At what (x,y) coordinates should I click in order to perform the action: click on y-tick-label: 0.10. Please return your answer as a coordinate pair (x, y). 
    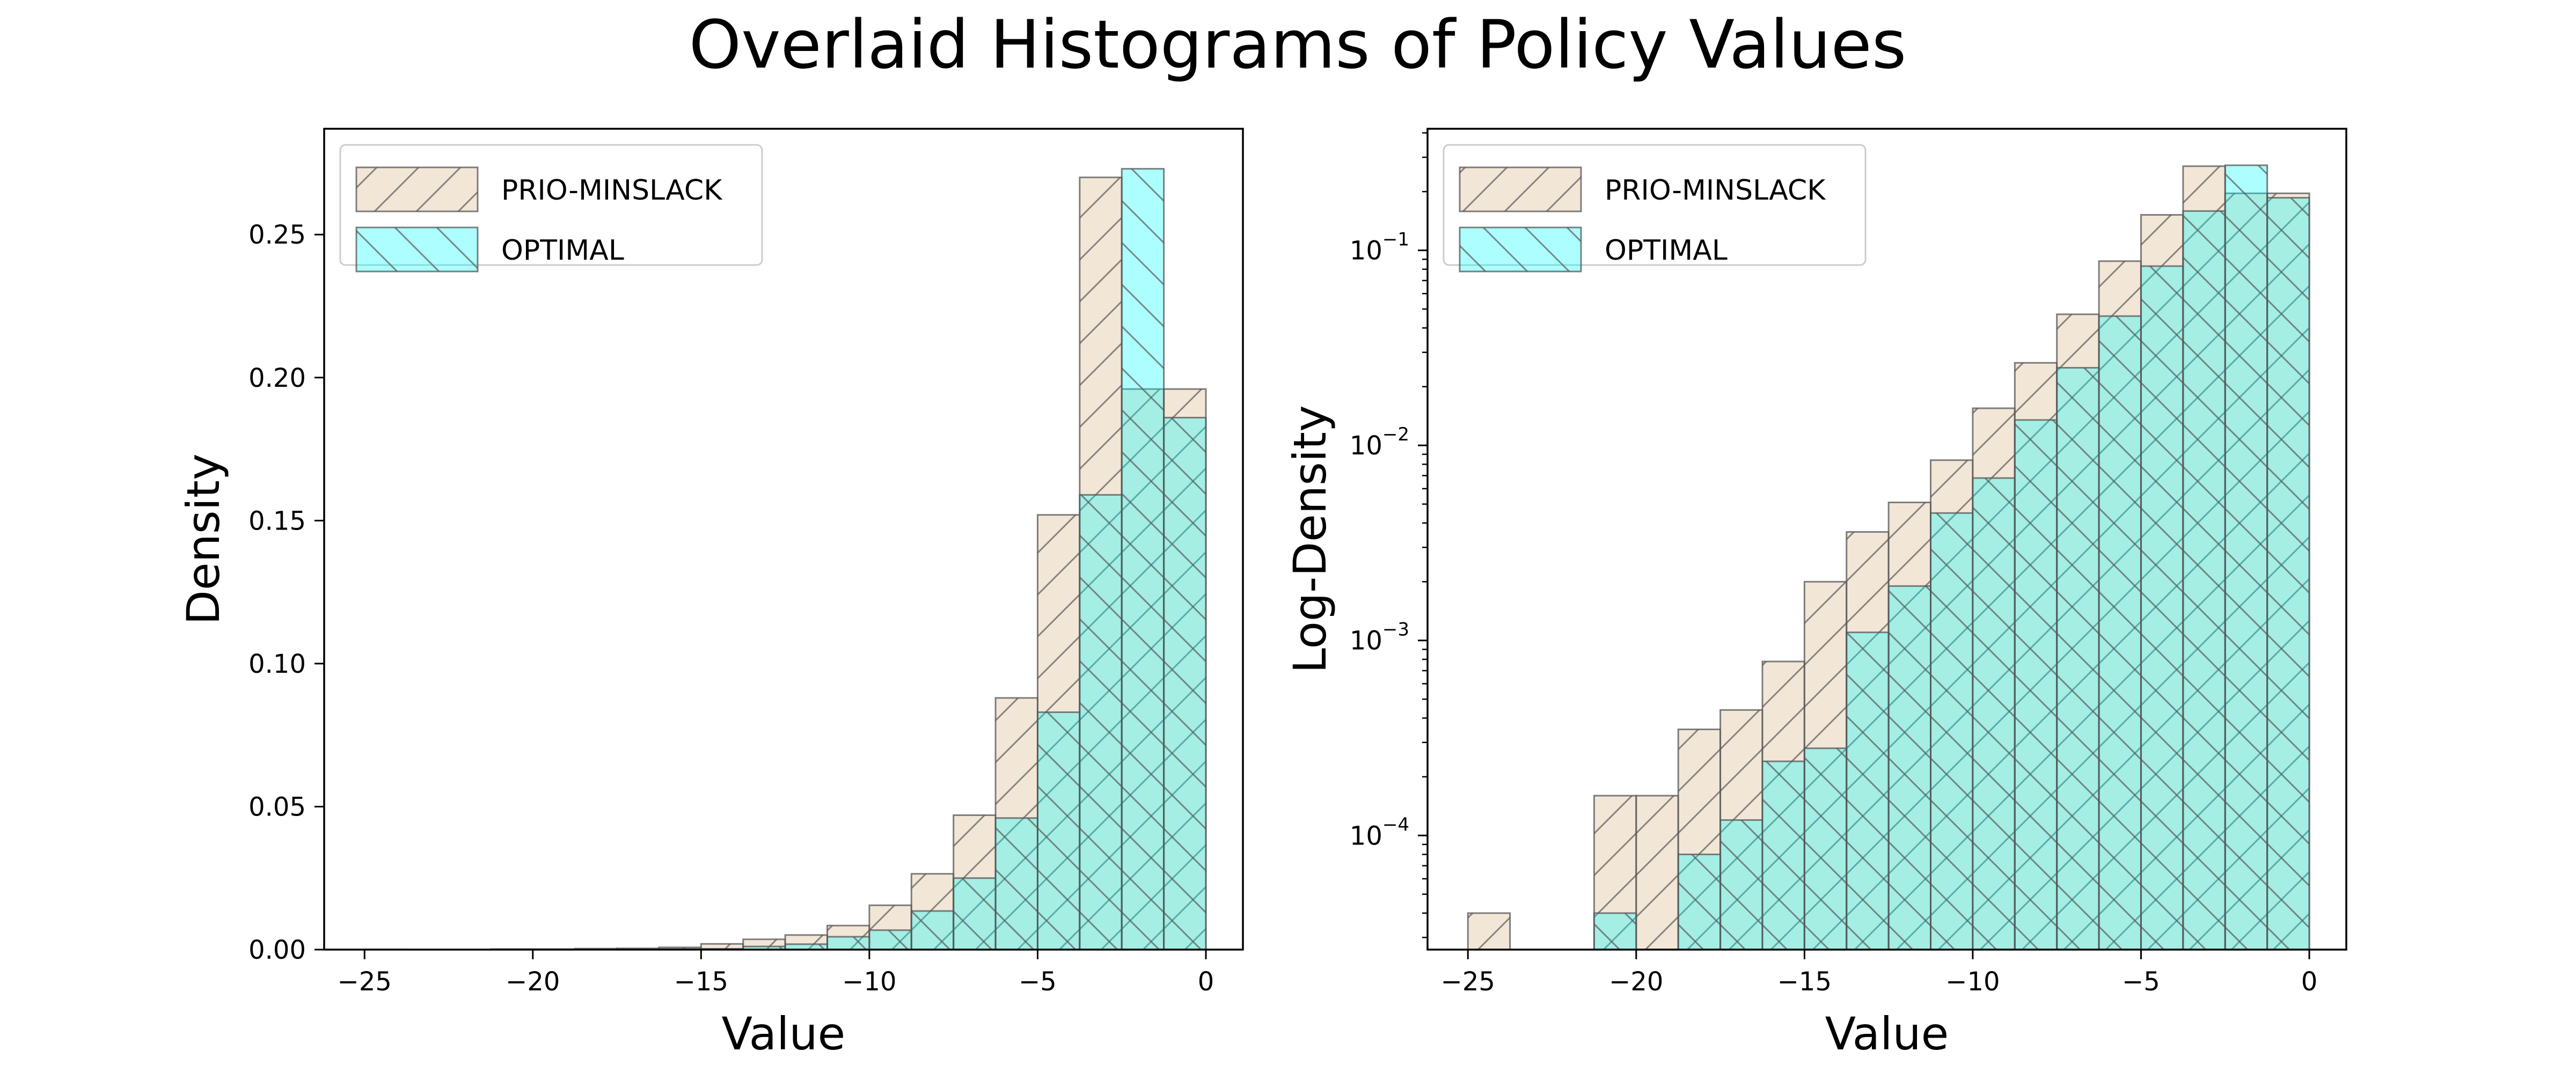
    Looking at the image, I should click on (277, 664).